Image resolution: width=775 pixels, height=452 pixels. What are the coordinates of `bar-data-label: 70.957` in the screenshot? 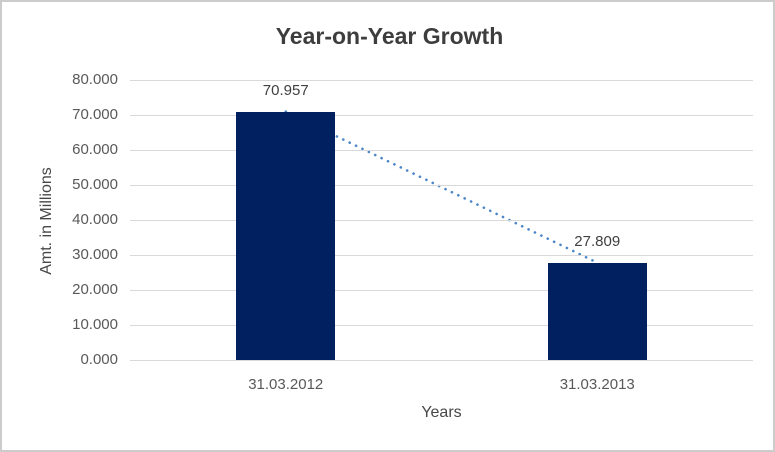 It's located at (285, 90).